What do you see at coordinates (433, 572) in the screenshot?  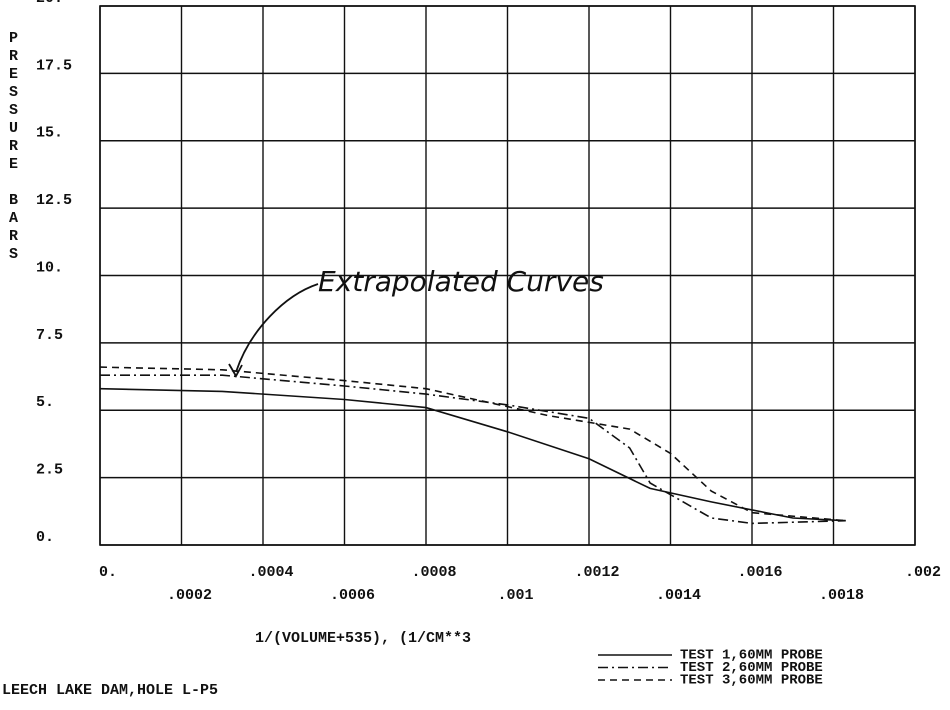 I see `x-tick-label: .0008` at bounding box center [433, 572].